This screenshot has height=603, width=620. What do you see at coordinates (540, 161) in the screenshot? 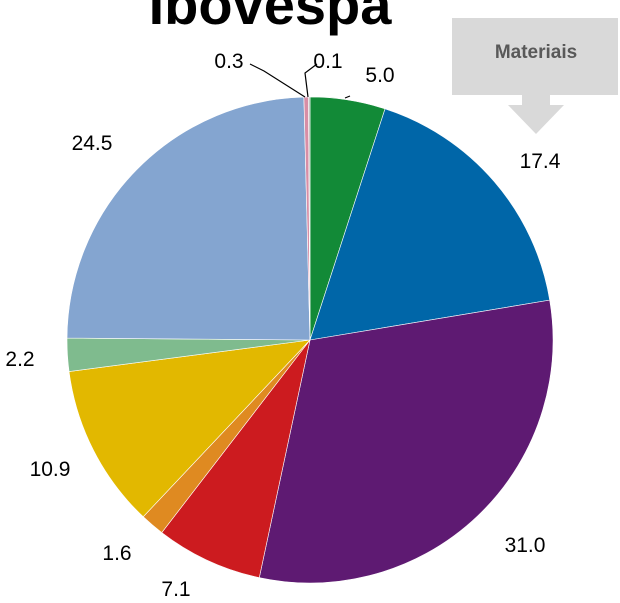
I see `slice-label: 17.4` at bounding box center [540, 161].